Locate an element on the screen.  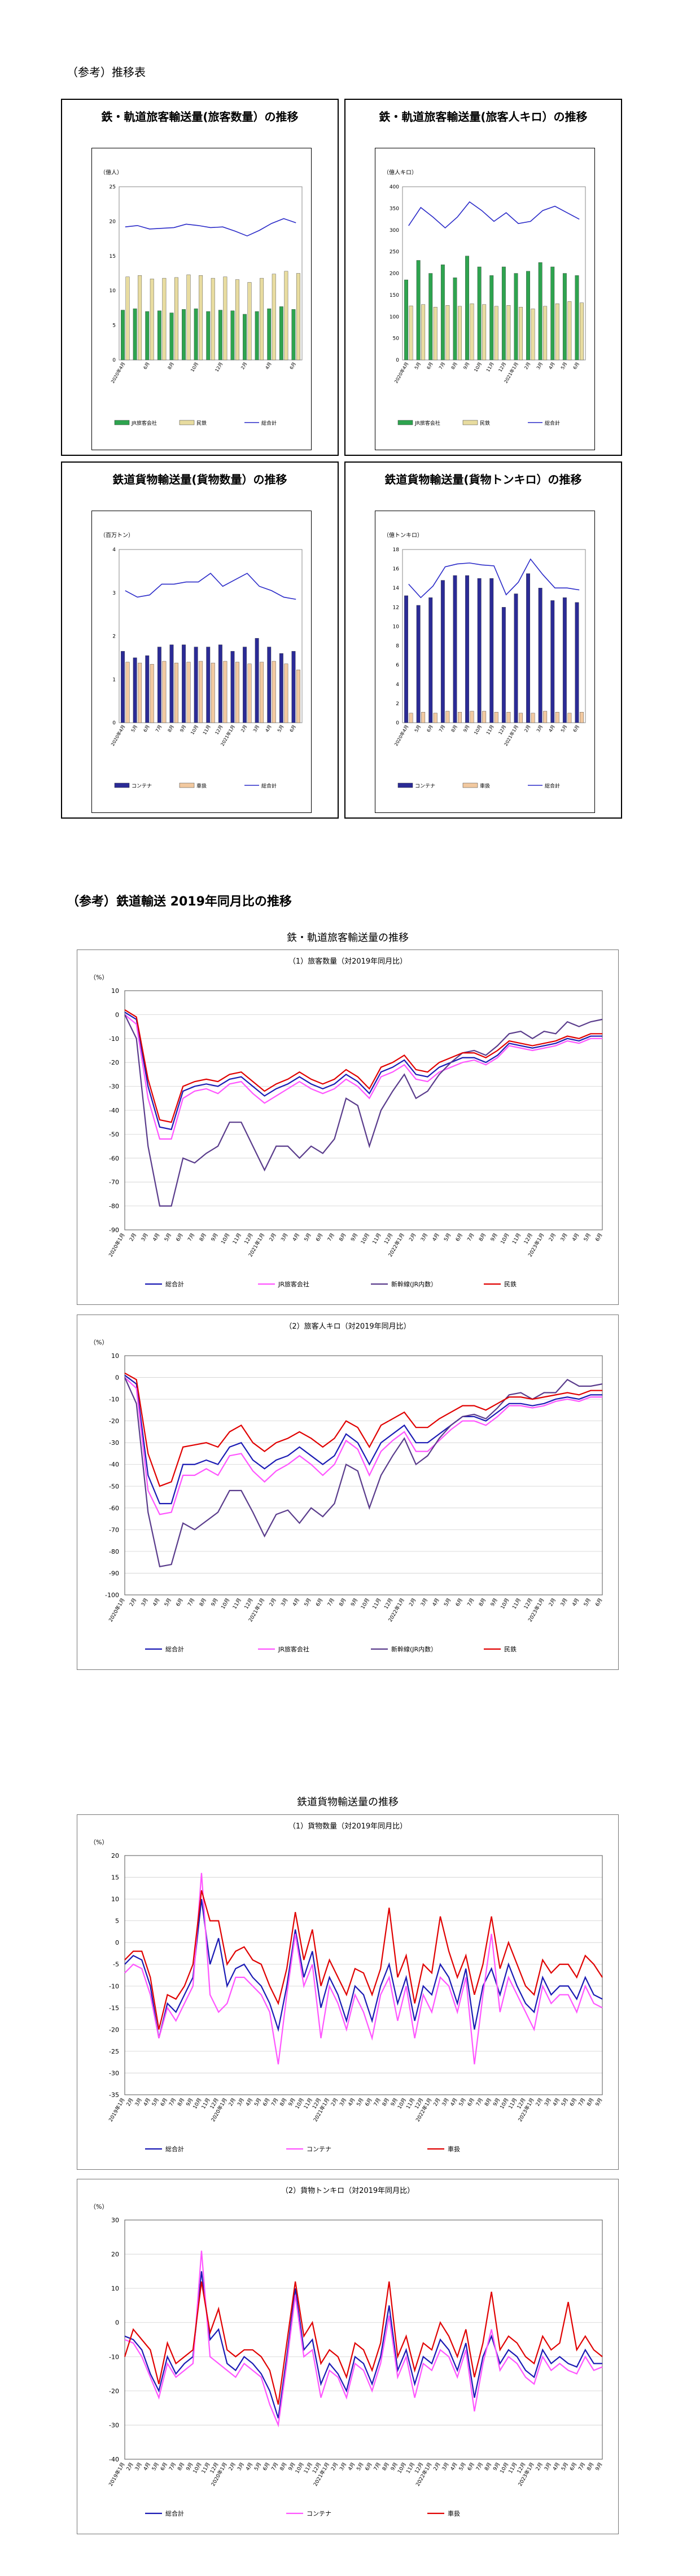
x-tick-label: 2020年4月 is located at coordinates (118, 735).